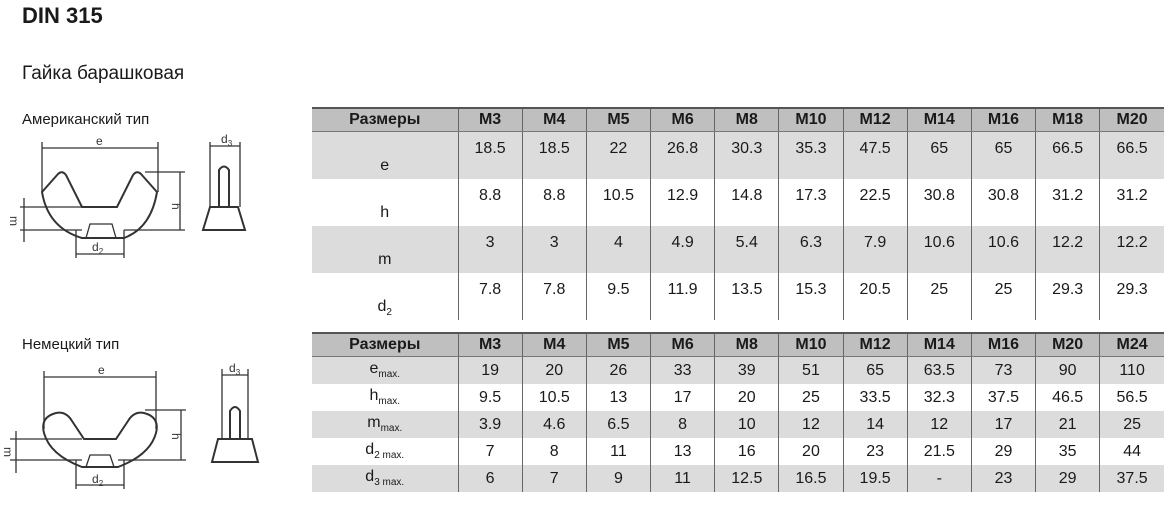 The width and height of the screenshot is (1176, 506). What do you see at coordinates (130, 425) in the screenshot?
I see `german-wing-nut-drawing: e h m d2 d3` at bounding box center [130, 425].